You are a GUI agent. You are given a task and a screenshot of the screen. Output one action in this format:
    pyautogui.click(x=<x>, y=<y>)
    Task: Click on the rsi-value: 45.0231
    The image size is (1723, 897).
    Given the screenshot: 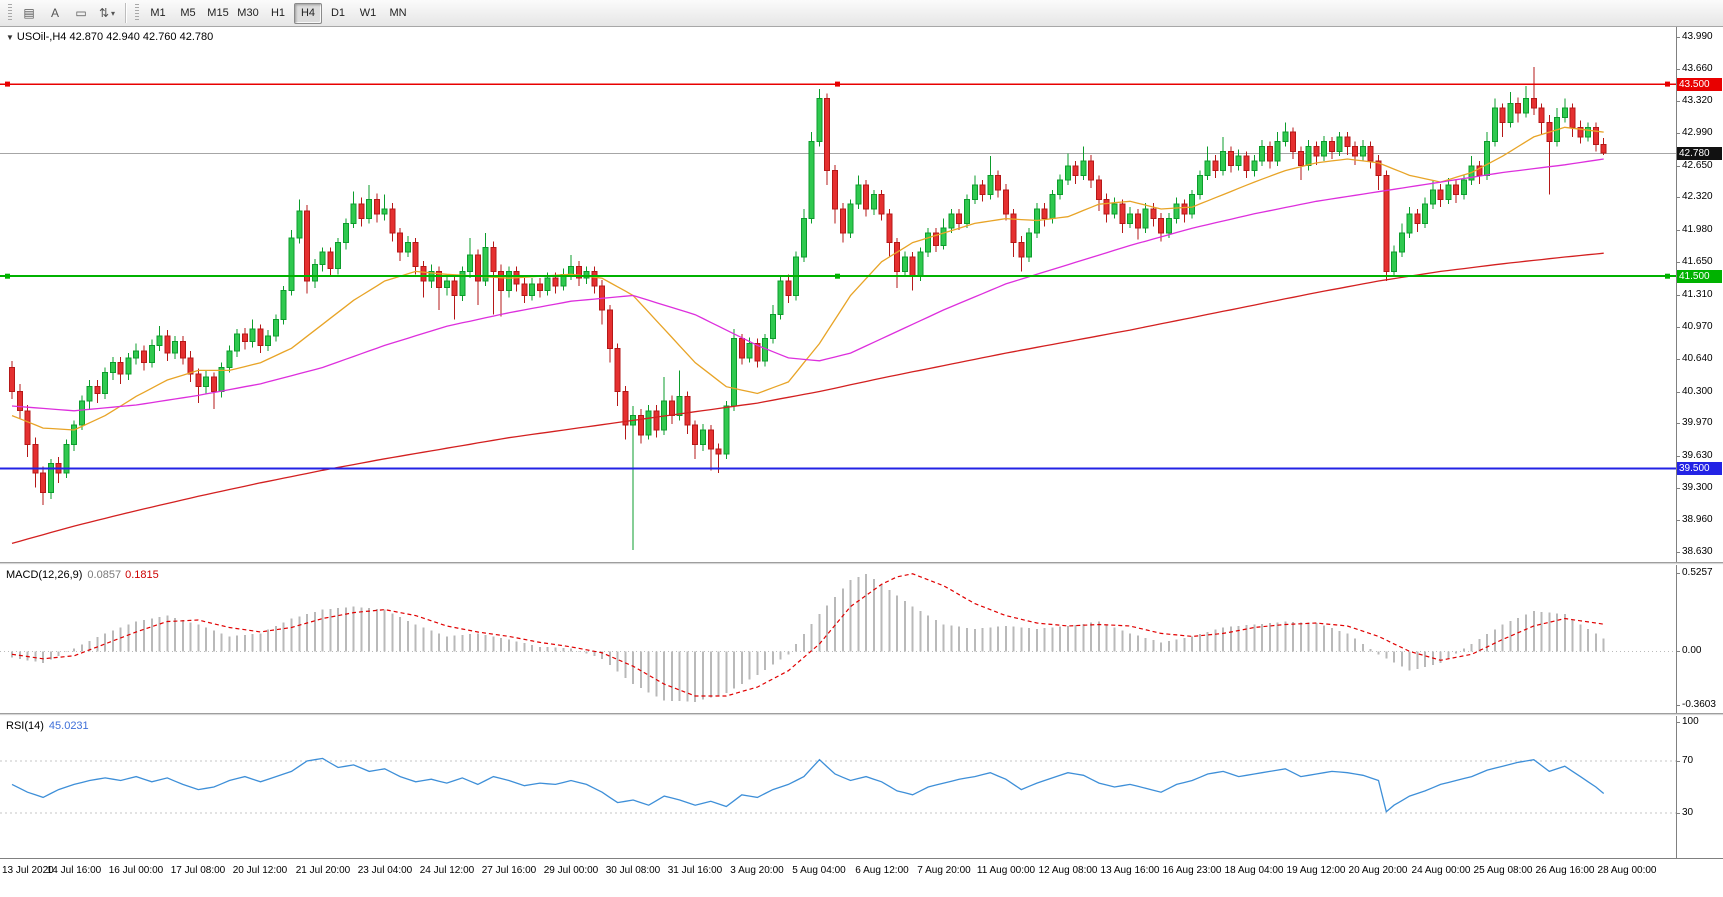 What is the action you would take?
    pyautogui.click(x=68, y=726)
    